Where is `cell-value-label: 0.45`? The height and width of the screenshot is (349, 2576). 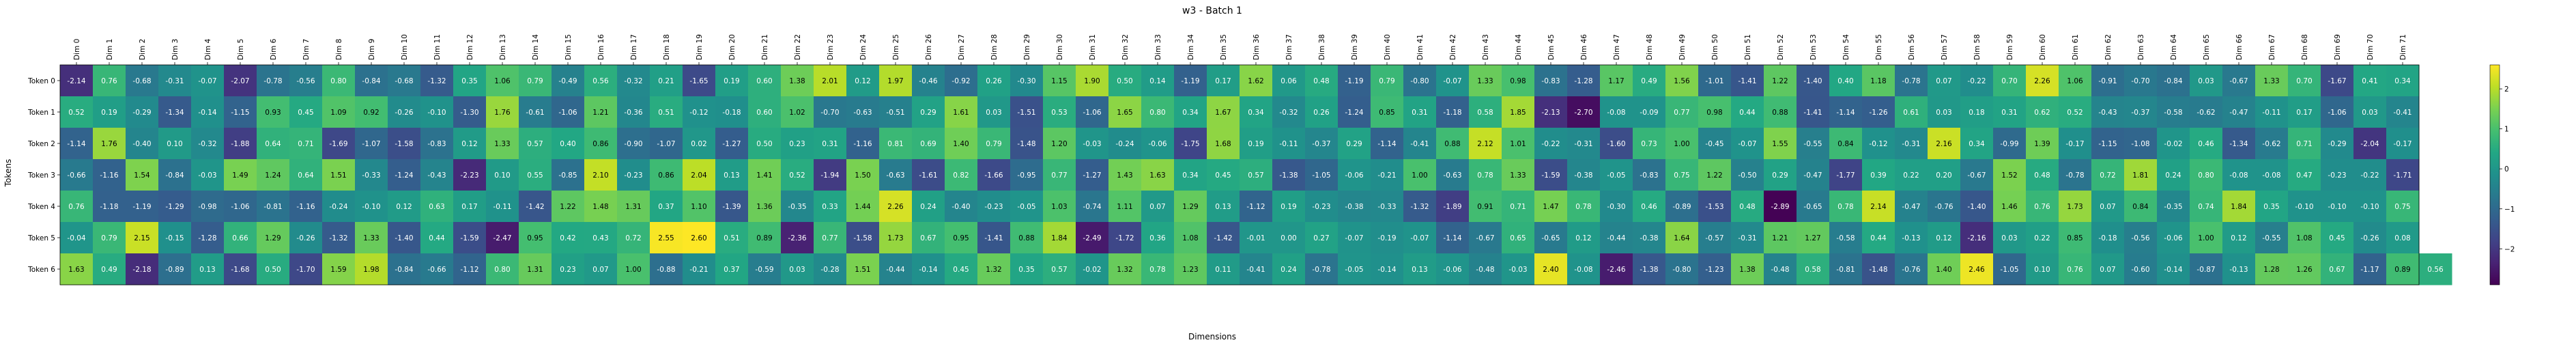 cell-value-label: 0.45 is located at coordinates (961, 270).